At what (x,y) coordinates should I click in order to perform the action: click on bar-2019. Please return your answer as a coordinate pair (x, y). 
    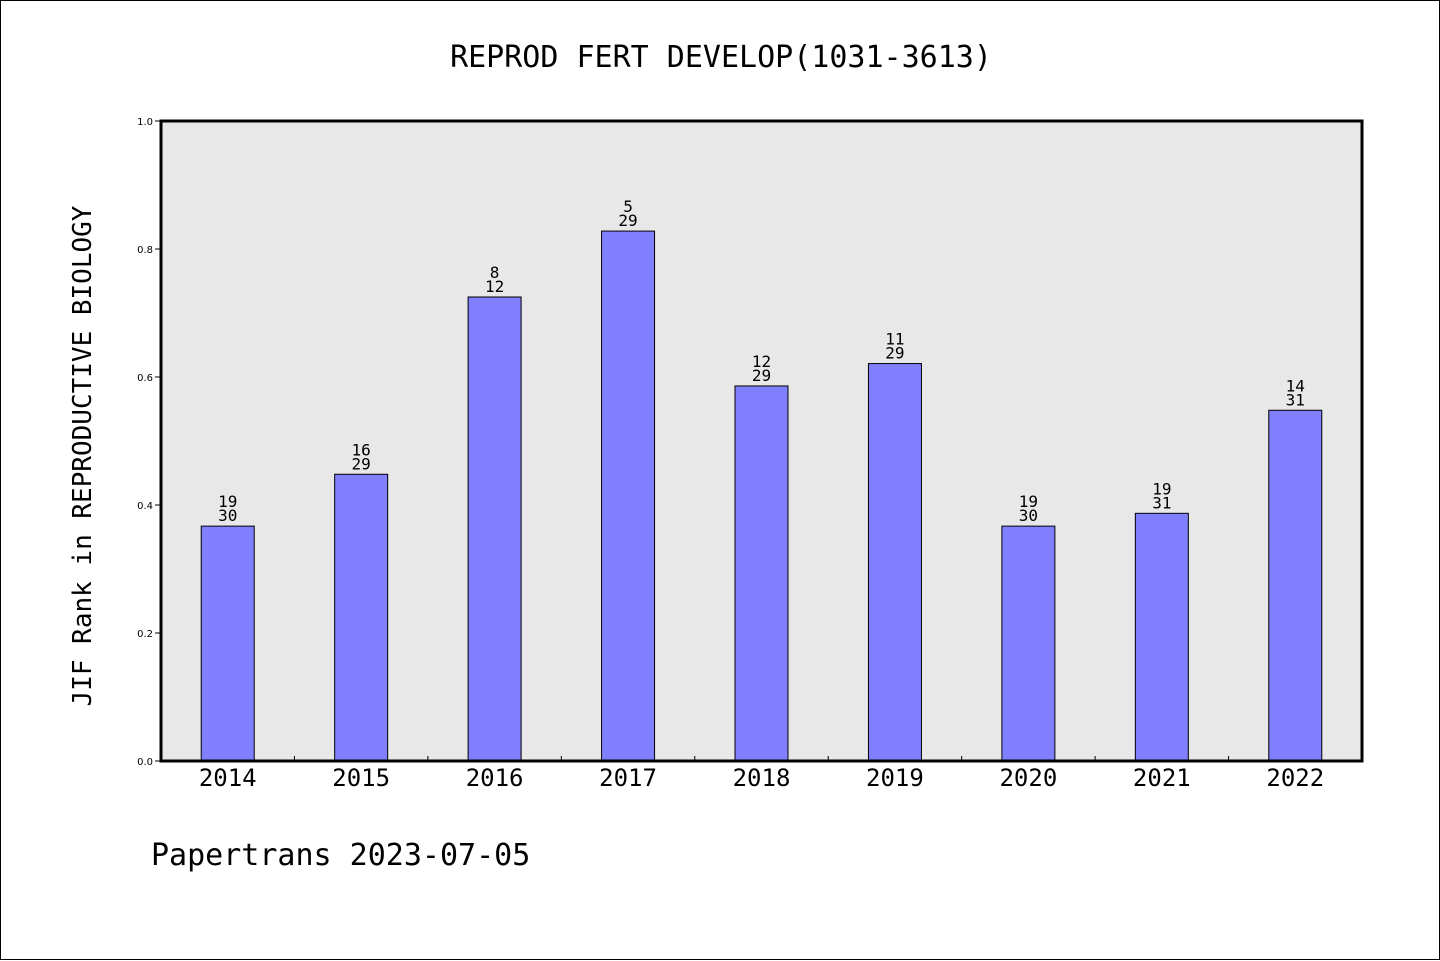
    Looking at the image, I should click on (894, 562).